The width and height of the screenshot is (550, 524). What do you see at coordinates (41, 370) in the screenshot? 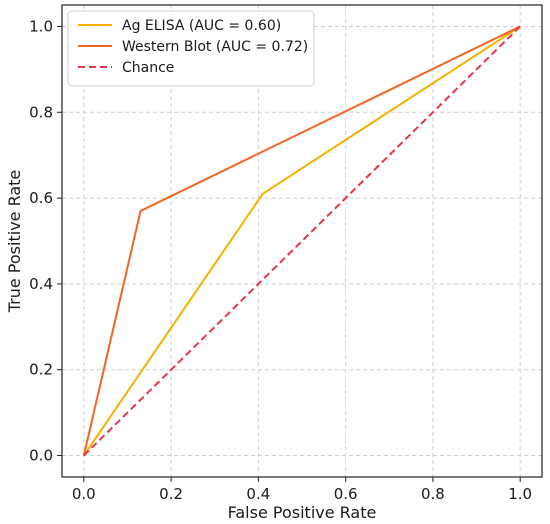
I see `y-tick-label: 0.2` at bounding box center [41, 370].